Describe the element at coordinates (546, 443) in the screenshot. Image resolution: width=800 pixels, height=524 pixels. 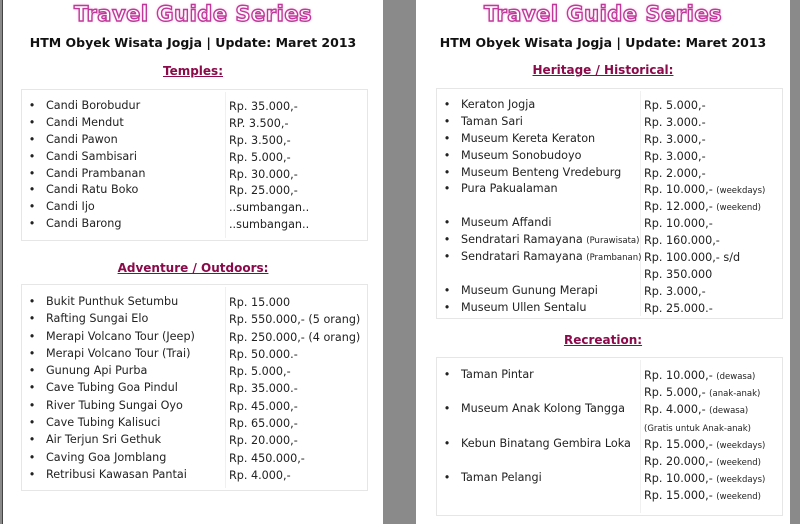
I see `item-name-text: Kebun Binatang Gembira Loka` at that location.